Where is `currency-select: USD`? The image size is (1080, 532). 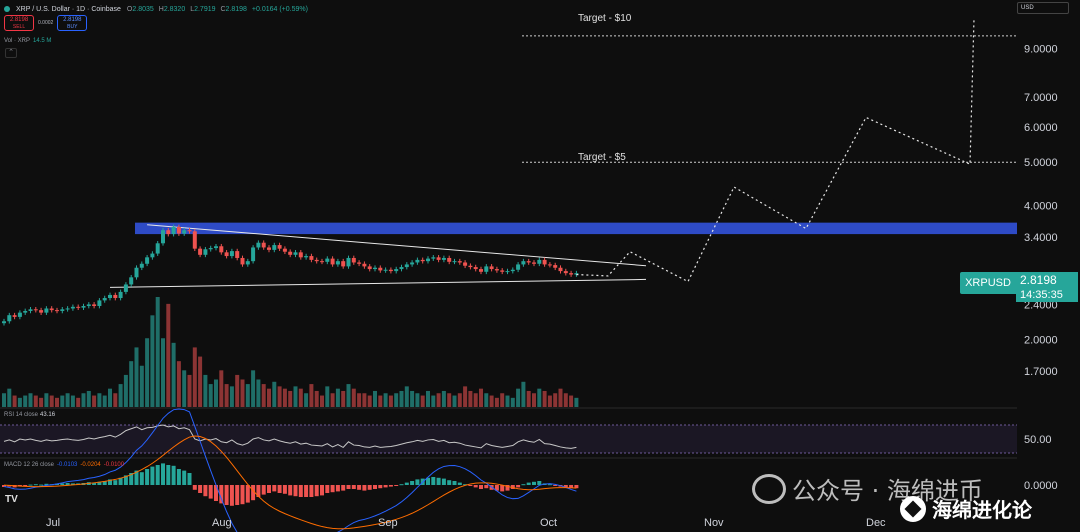
currency-select: USD is located at coordinates (1043, 8).